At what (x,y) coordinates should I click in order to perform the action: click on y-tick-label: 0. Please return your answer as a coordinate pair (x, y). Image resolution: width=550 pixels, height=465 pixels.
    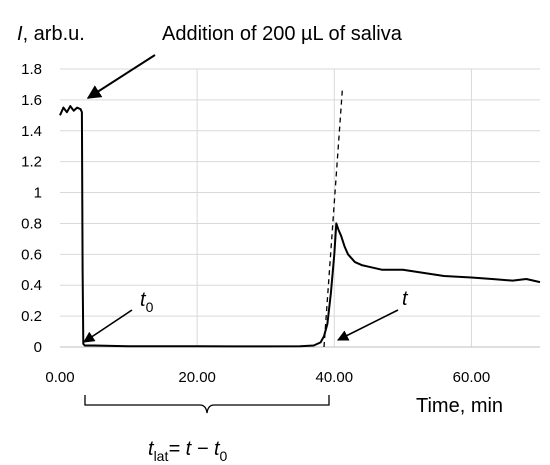
    Looking at the image, I should click on (38, 347).